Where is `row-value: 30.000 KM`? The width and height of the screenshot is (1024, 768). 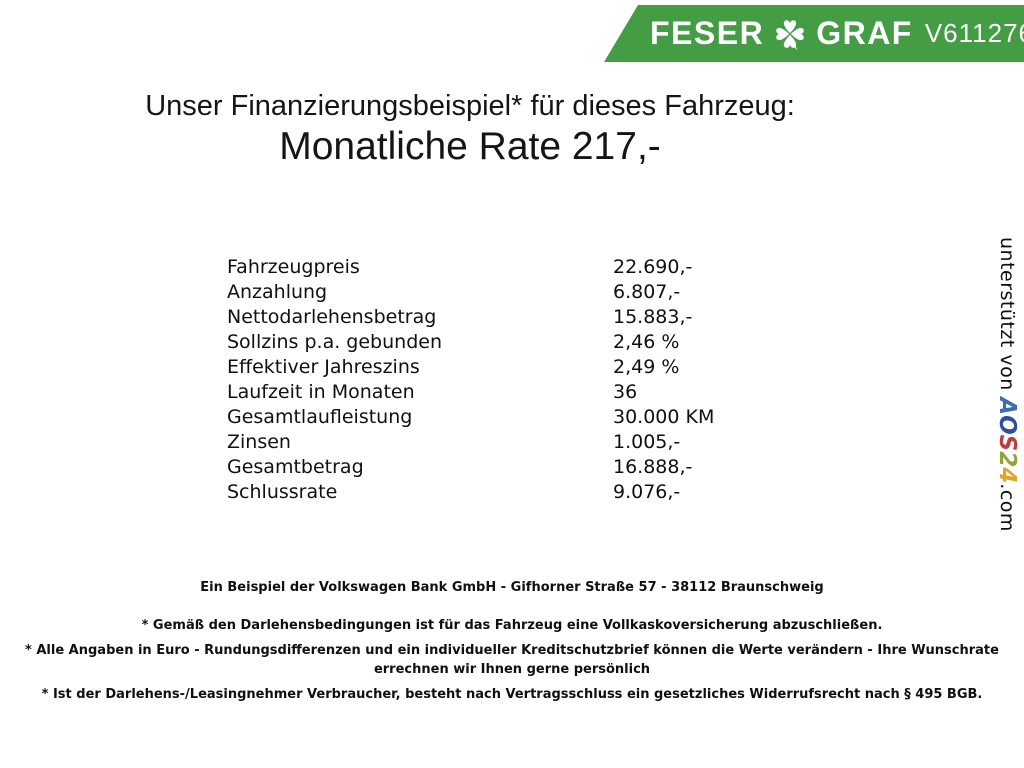 row-value: 30.000 KM is located at coordinates (664, 417).